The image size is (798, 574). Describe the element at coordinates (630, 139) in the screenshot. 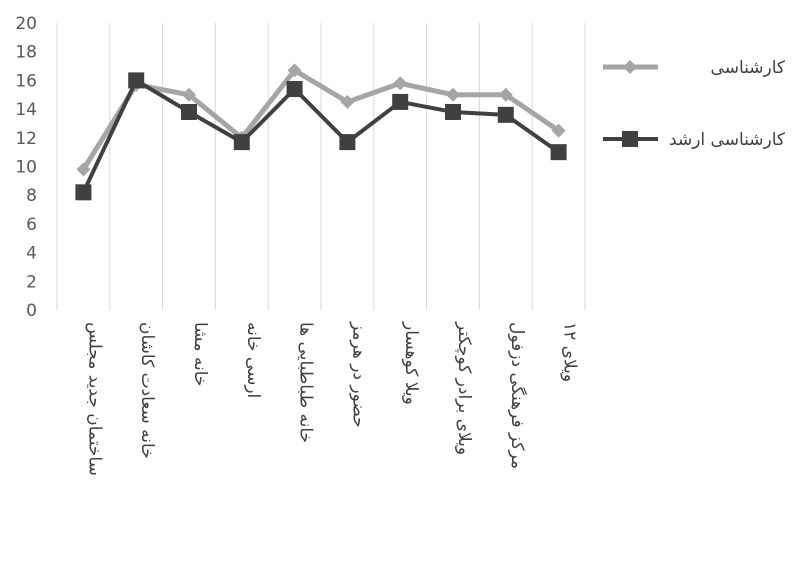

I see `legend-marker-square` at that location.